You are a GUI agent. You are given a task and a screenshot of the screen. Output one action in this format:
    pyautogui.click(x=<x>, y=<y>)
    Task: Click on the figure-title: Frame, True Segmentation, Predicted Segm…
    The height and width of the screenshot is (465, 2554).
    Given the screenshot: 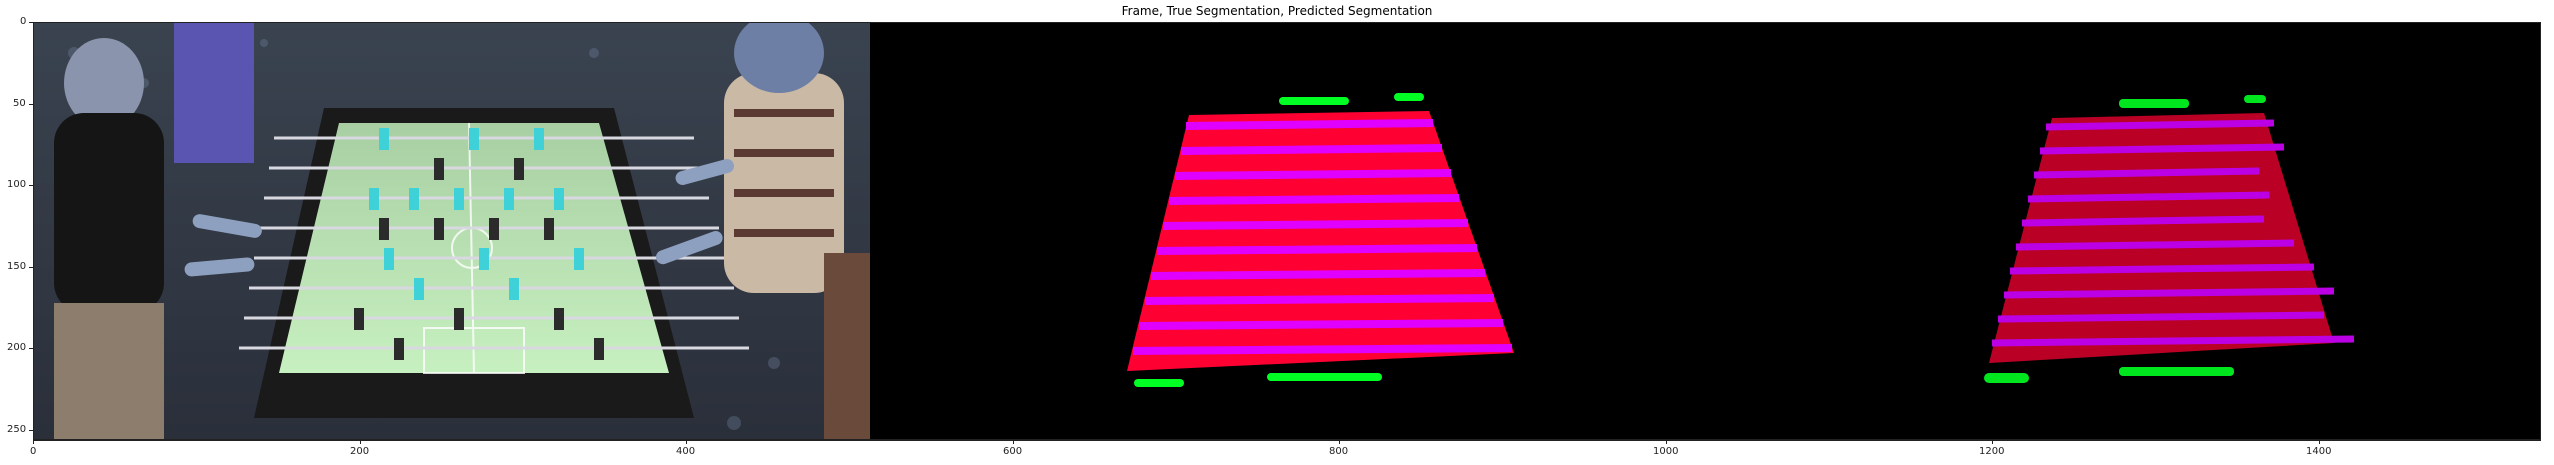 What is the action you would take?
    pyautogui.click(x=1277, y=11)
    